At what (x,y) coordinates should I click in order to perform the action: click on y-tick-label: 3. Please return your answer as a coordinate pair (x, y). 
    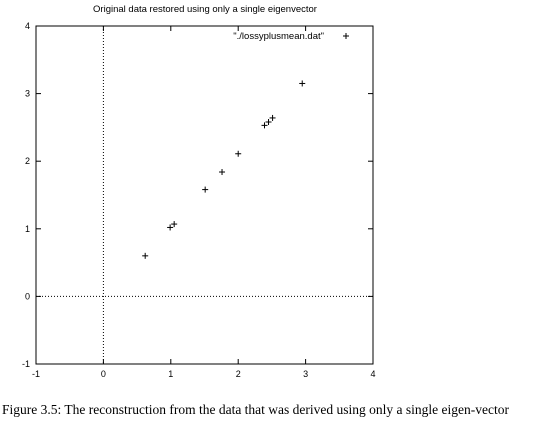
    Looking at the image, I should click on (27, 94).